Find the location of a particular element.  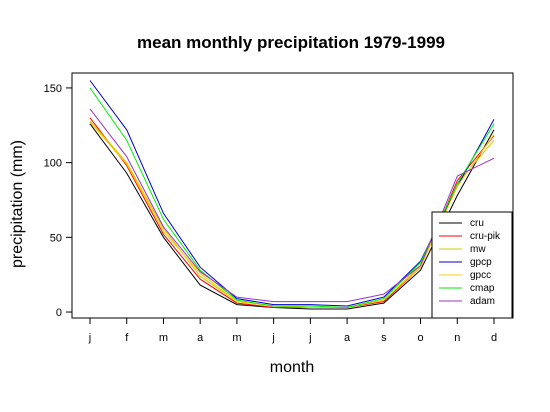

legend-label-gpcc: gpcc is located at coordinates (480, 275).